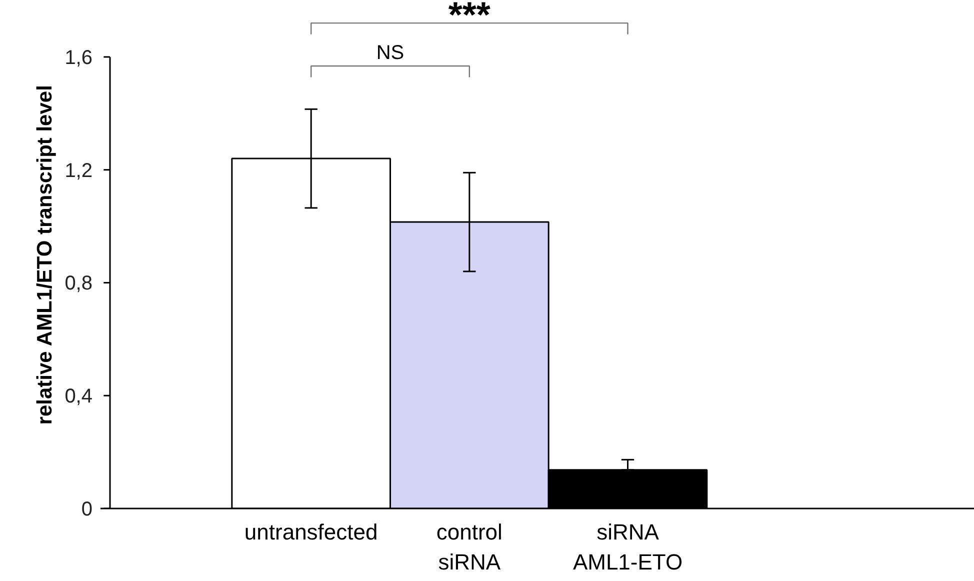 This screenshot has width=974, height=581. Describe the element at coordinates (78, 57) in the screenshot. I see `y-tick-label: 1,6` at that location.